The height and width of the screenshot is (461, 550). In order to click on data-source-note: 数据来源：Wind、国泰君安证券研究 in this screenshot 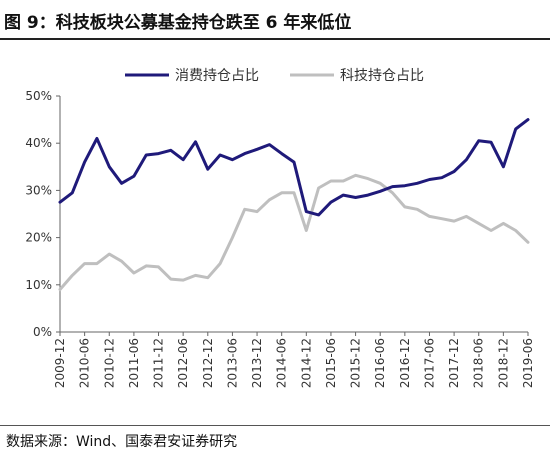, I will do `click(122, 442)`.